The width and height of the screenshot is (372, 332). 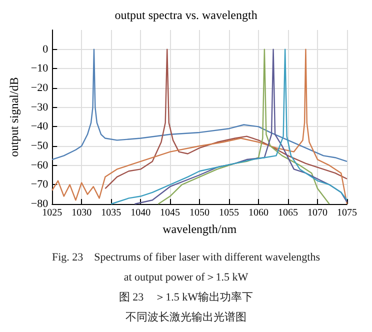 What do you see at coordinates (39, 107) in the screenshot?
I see `y-tick-label: −30` at bounding box center [39, 107].